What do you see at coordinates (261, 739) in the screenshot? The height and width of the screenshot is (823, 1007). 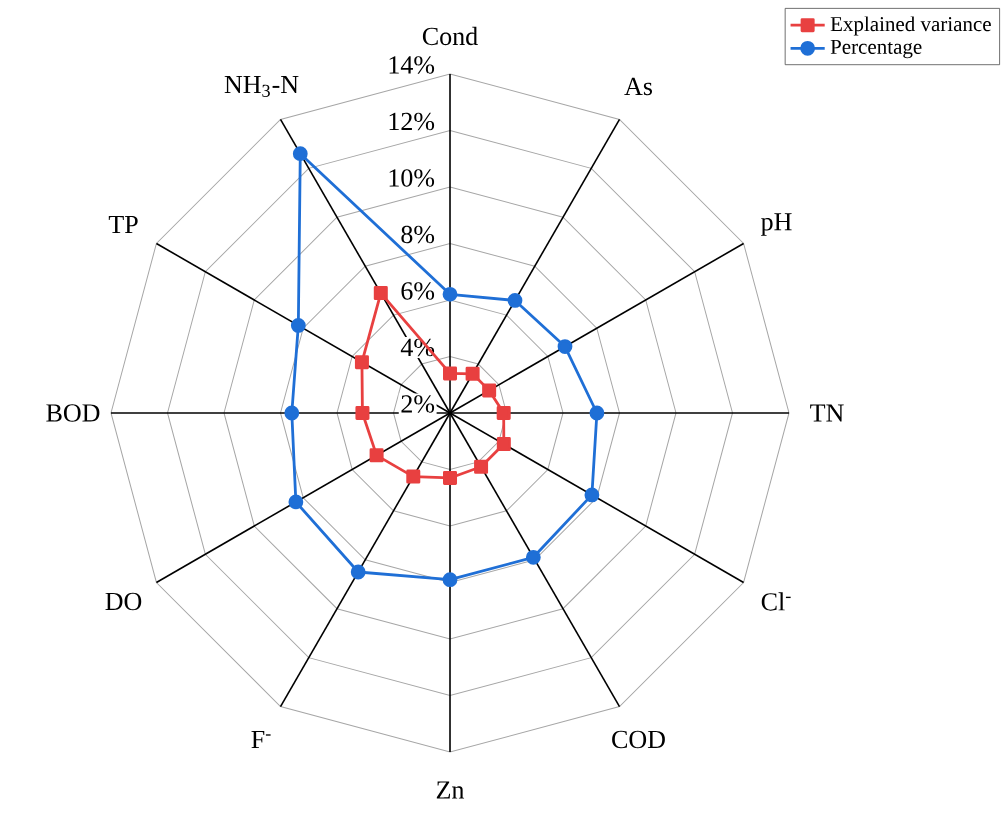 I see `spoke-label: F$^{-}$` at bounding box center [261, 739].